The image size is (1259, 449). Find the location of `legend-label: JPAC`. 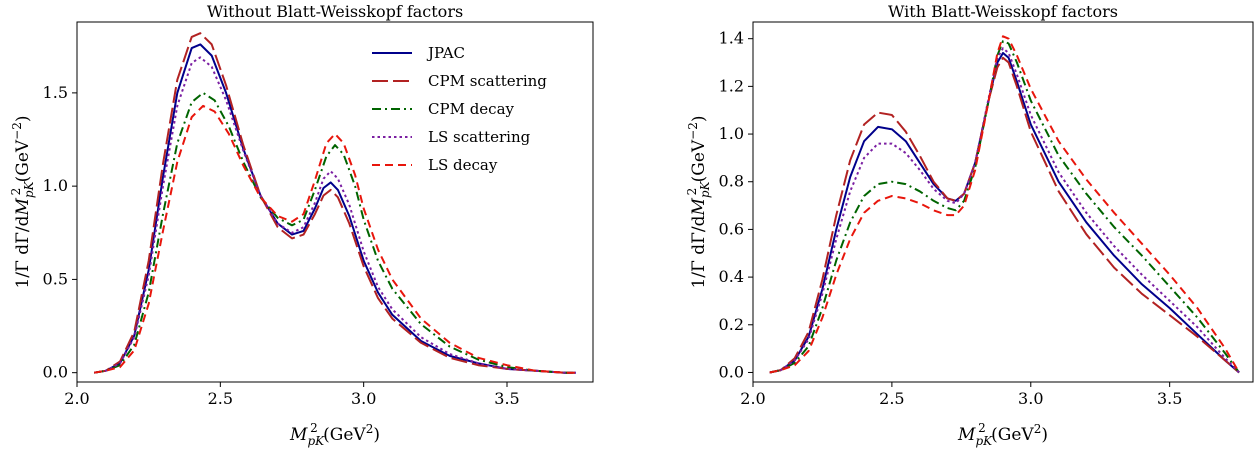

legend-label: JPAC is located at coordinates (445, 53).